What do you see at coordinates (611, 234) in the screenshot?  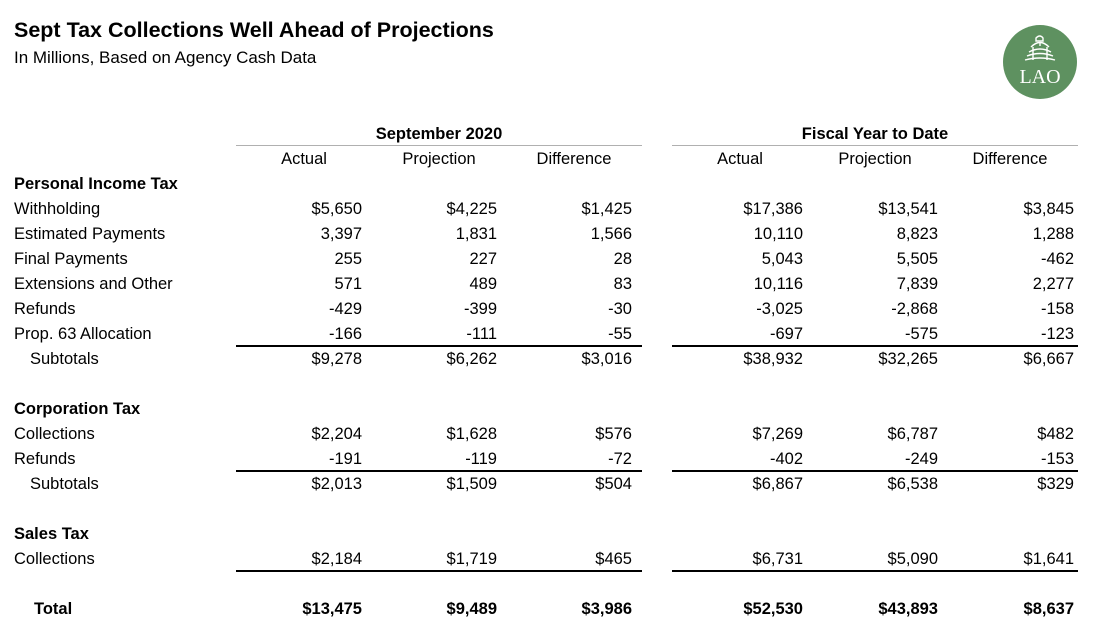 I see `cell-value: 1,566` at bounding box center [611, 234].